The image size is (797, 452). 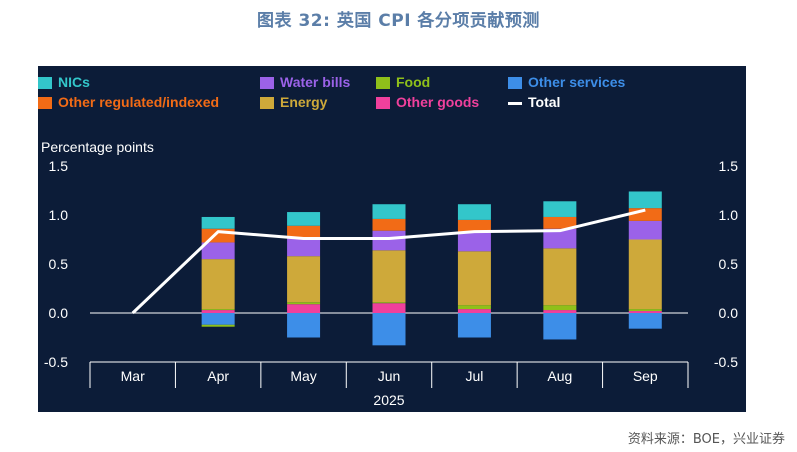 I want to click on x-tick-label: Jun, so click(x=389, y=376).